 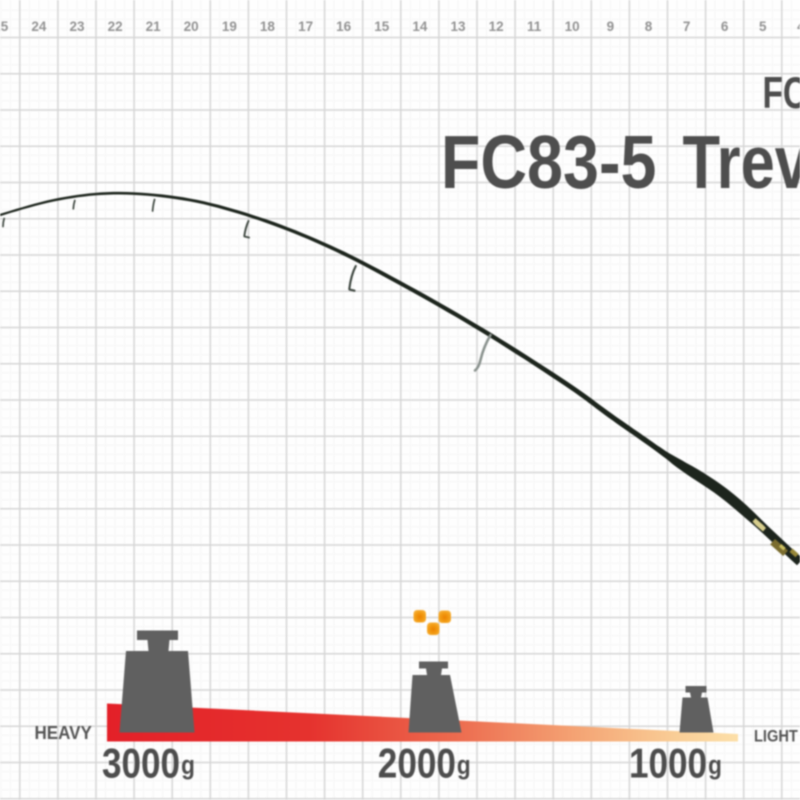 What do you see at coordinates (549, 163) in the screenshot?
I see `svg-text: FC83-5` at bounding box center [549, 163].